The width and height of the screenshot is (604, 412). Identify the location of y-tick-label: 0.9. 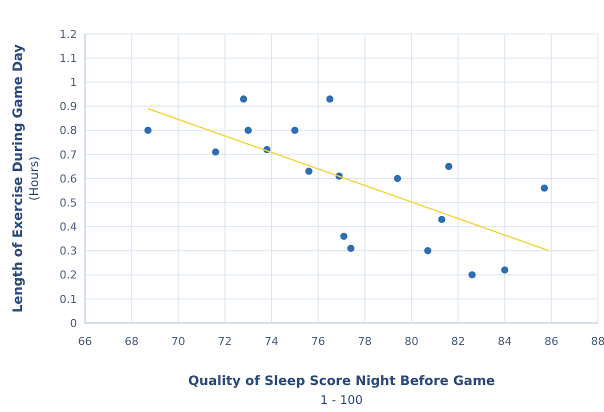
(68, 107).